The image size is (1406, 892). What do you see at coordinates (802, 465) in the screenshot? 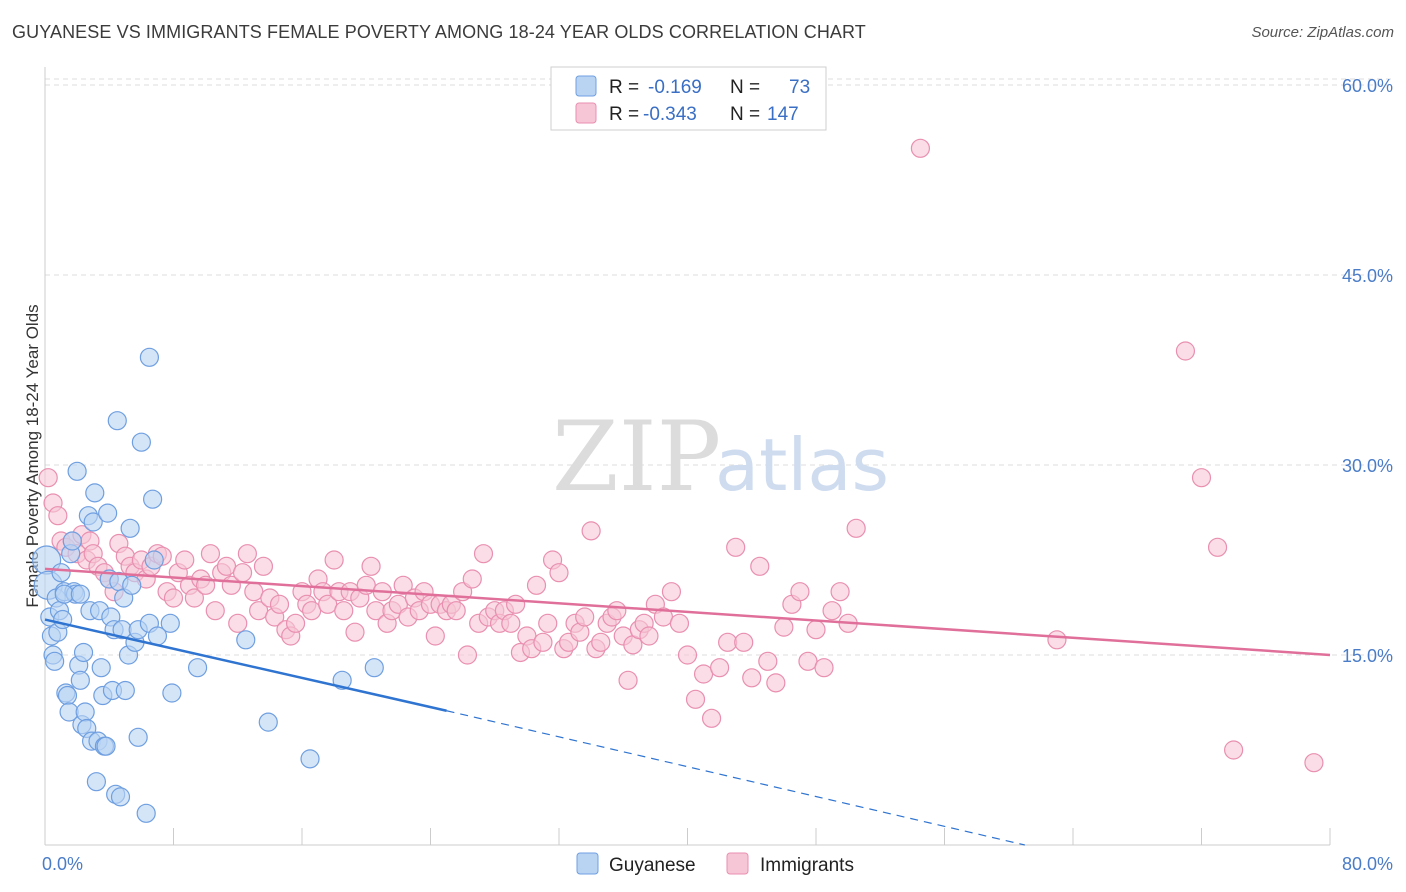
I see `watermark-atlas: atlas` at bounding box center [802, 465].